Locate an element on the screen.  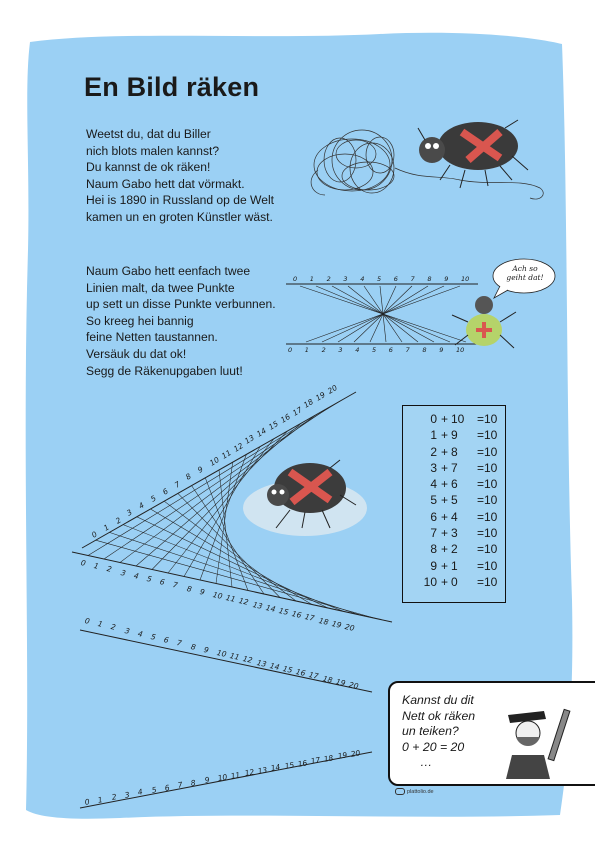
sum-a: 9 is located at coordinates (433, 565).